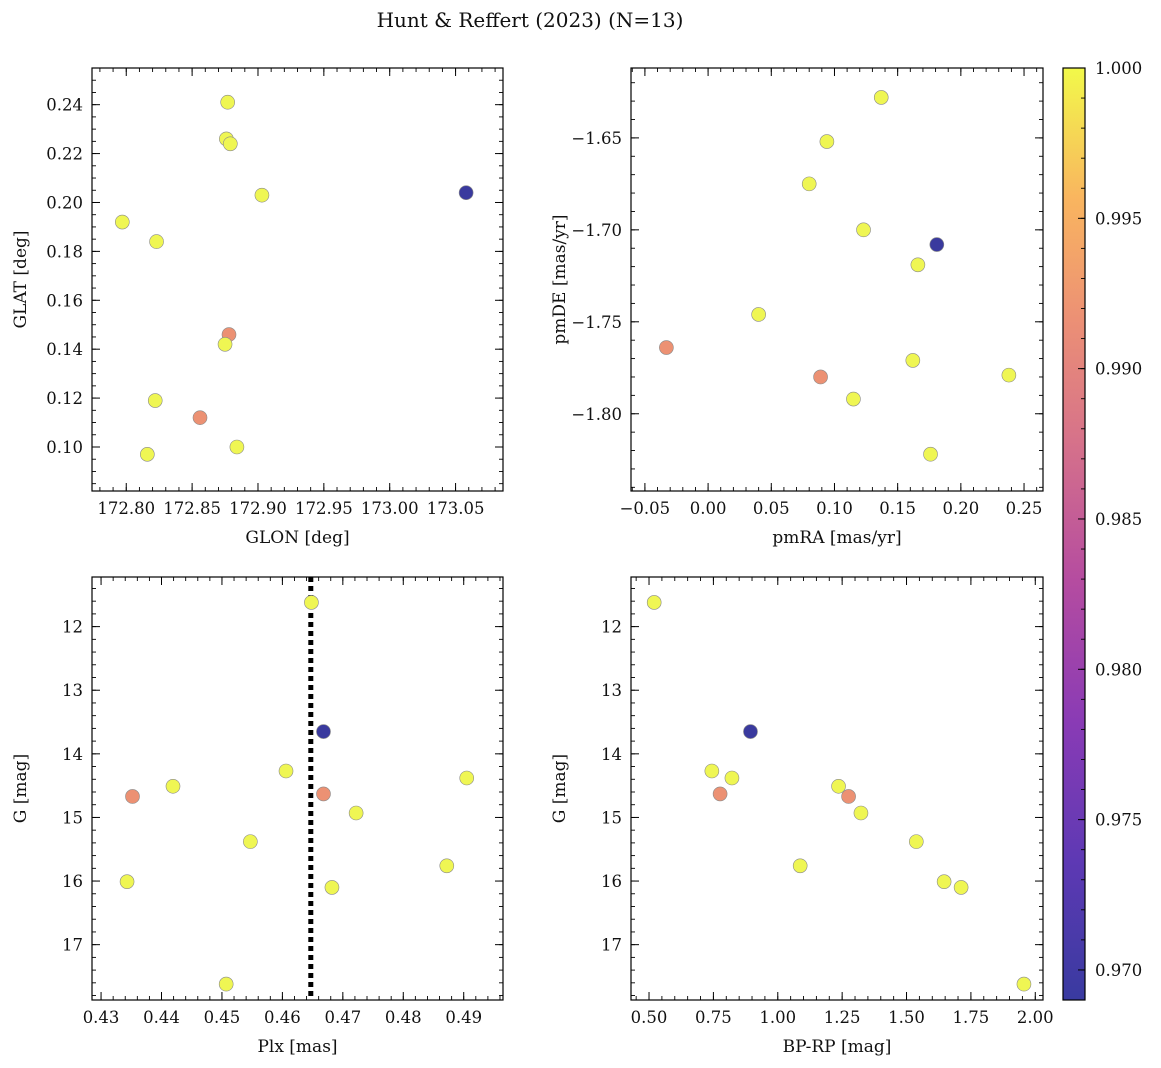  I want to click on colorbar-gradient, so click(1074, 534).